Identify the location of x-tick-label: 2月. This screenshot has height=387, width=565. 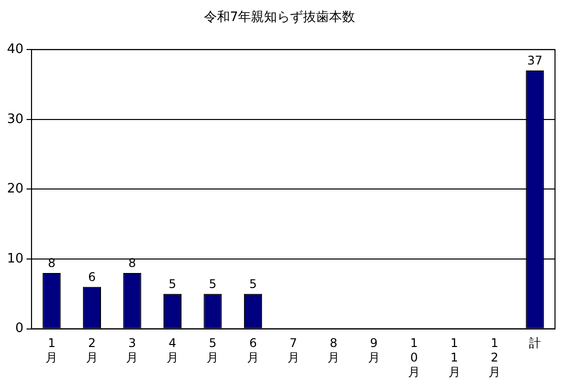
(92, 350).